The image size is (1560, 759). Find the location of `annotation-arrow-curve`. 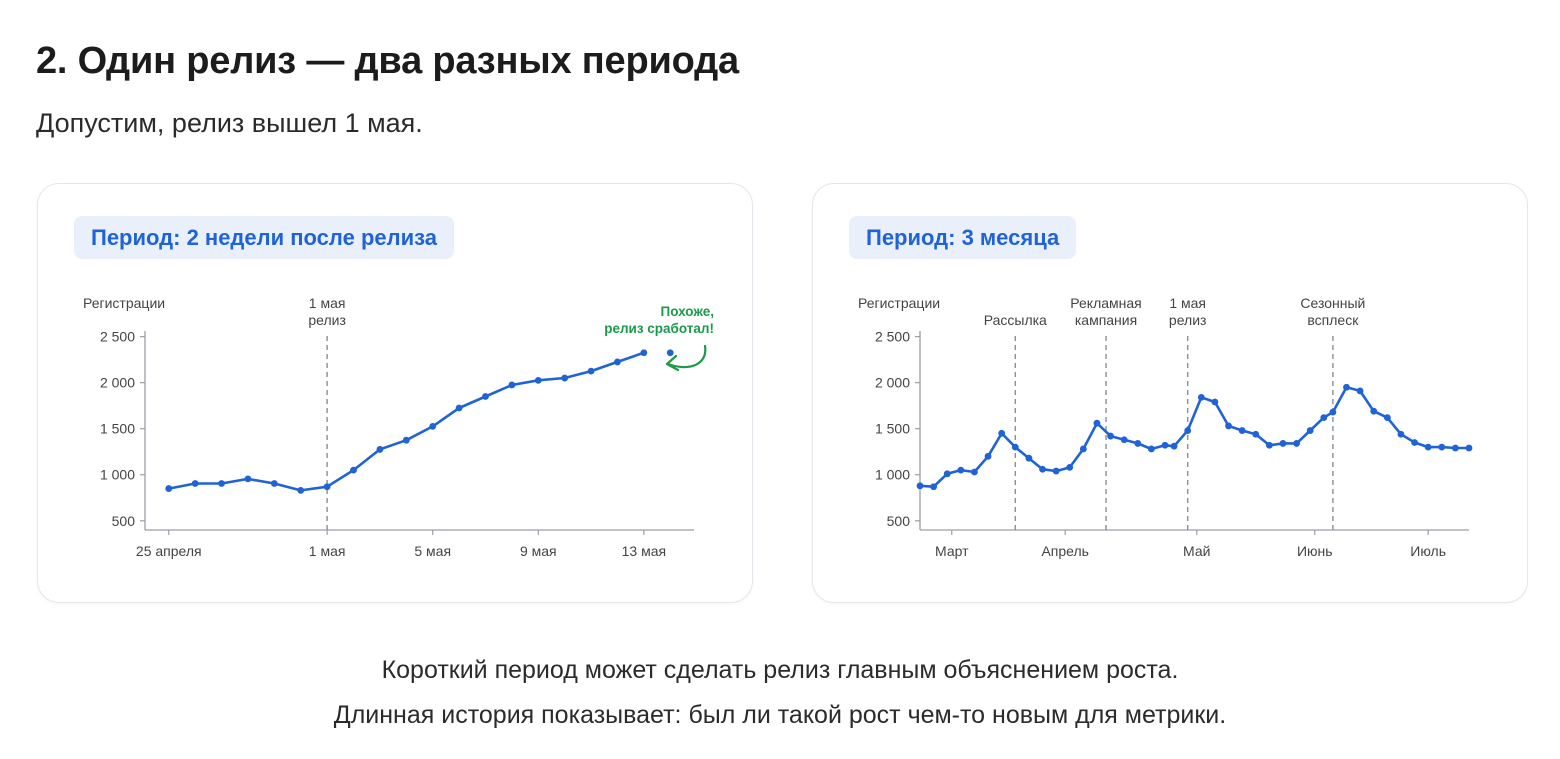

annotation-arrow-curve is located at coordinates (686, 356).